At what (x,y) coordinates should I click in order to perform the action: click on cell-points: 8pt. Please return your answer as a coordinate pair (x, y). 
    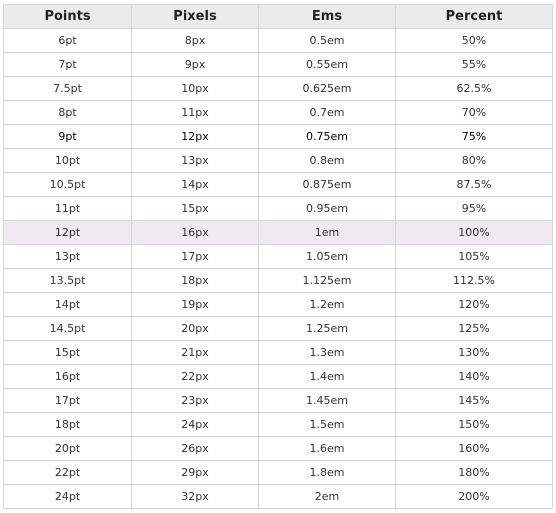
    Looking at the image, I should click on (67, 112).